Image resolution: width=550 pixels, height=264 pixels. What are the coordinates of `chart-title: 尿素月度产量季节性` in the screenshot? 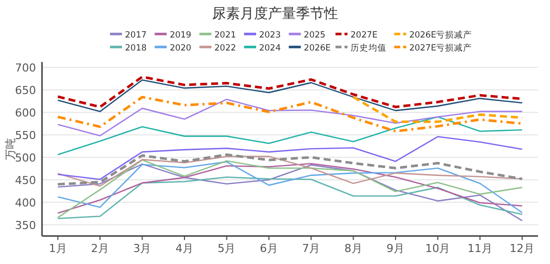 It's located at (275, 14).